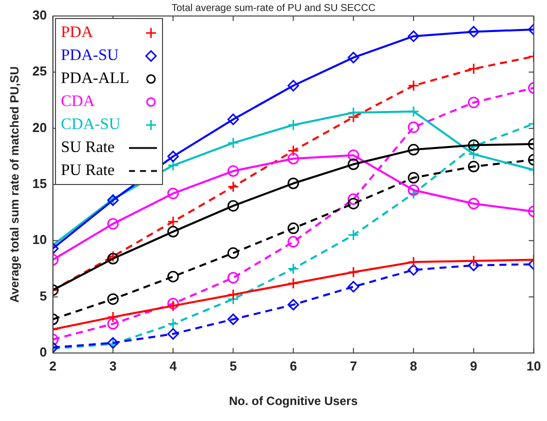 This screenshot has height=421, width=547. I want to click on annotation: SU Rate, so click(87, 147).